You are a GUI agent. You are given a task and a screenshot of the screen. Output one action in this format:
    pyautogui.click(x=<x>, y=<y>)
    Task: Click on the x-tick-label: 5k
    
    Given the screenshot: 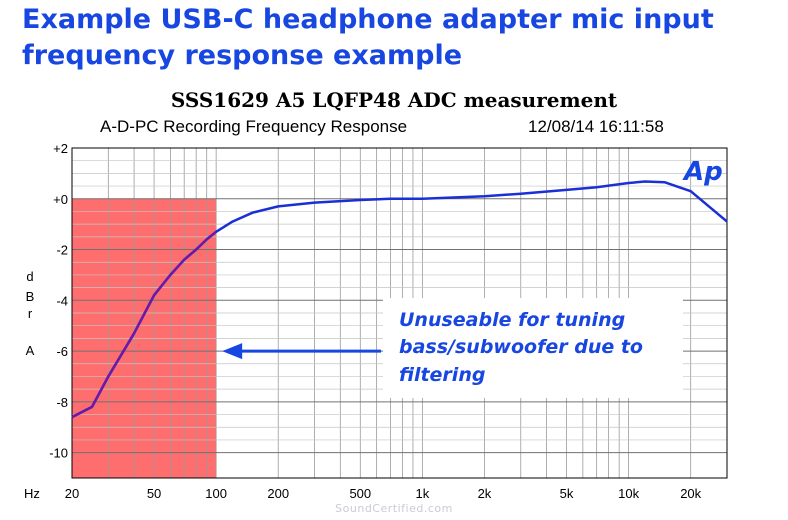 What is the action you would take?
    pyautogui.click(x=567, y=493)
    